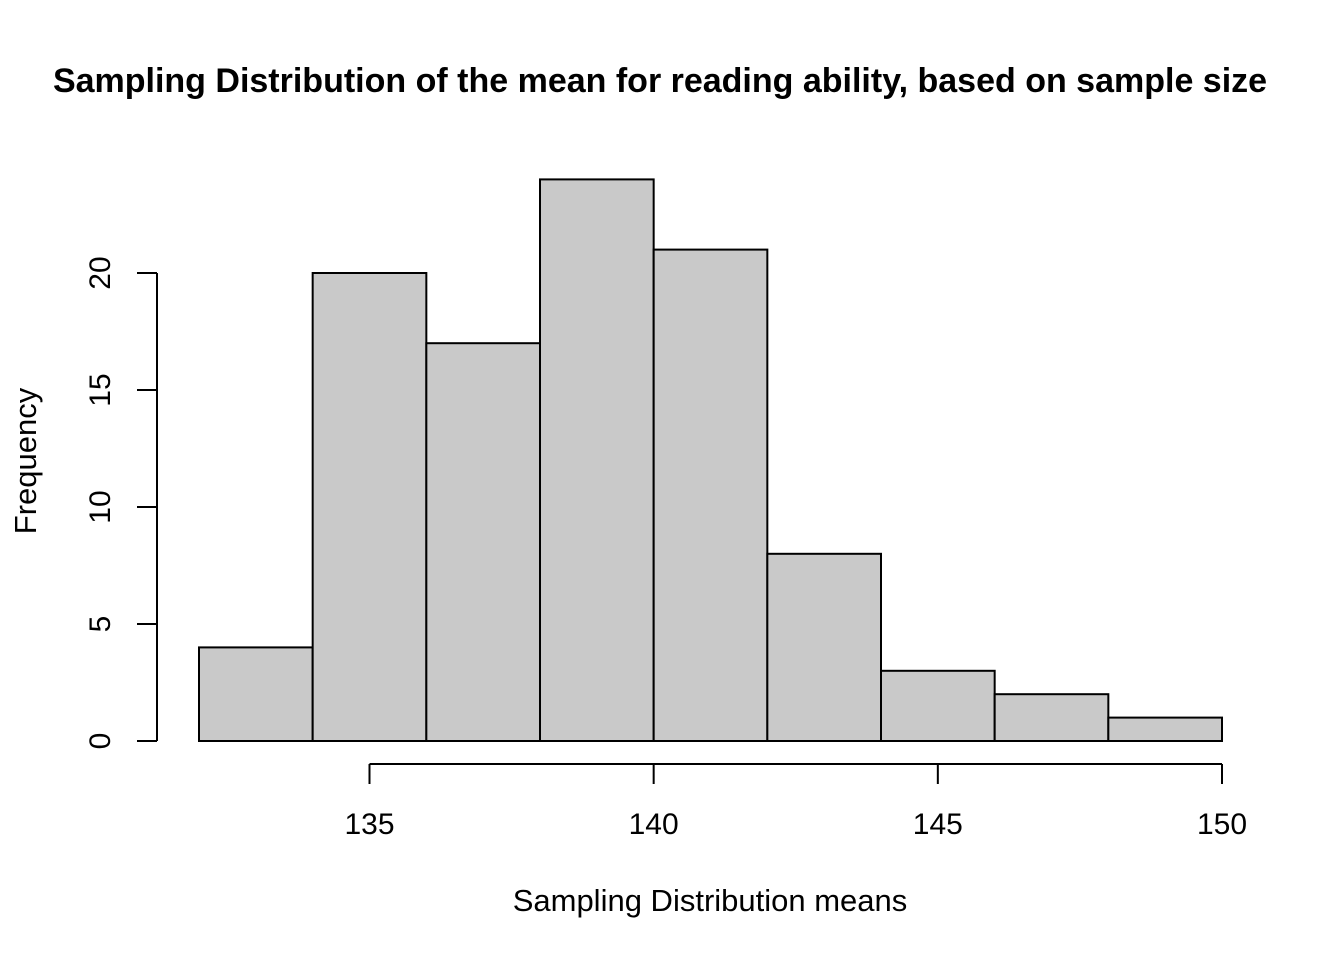 The height and width of the screenshot is (960, 1344). What do you see at coordinates (100, 506) in the screenshot?
I see `y-tick-label: 10` at bounding box center [100, 506].